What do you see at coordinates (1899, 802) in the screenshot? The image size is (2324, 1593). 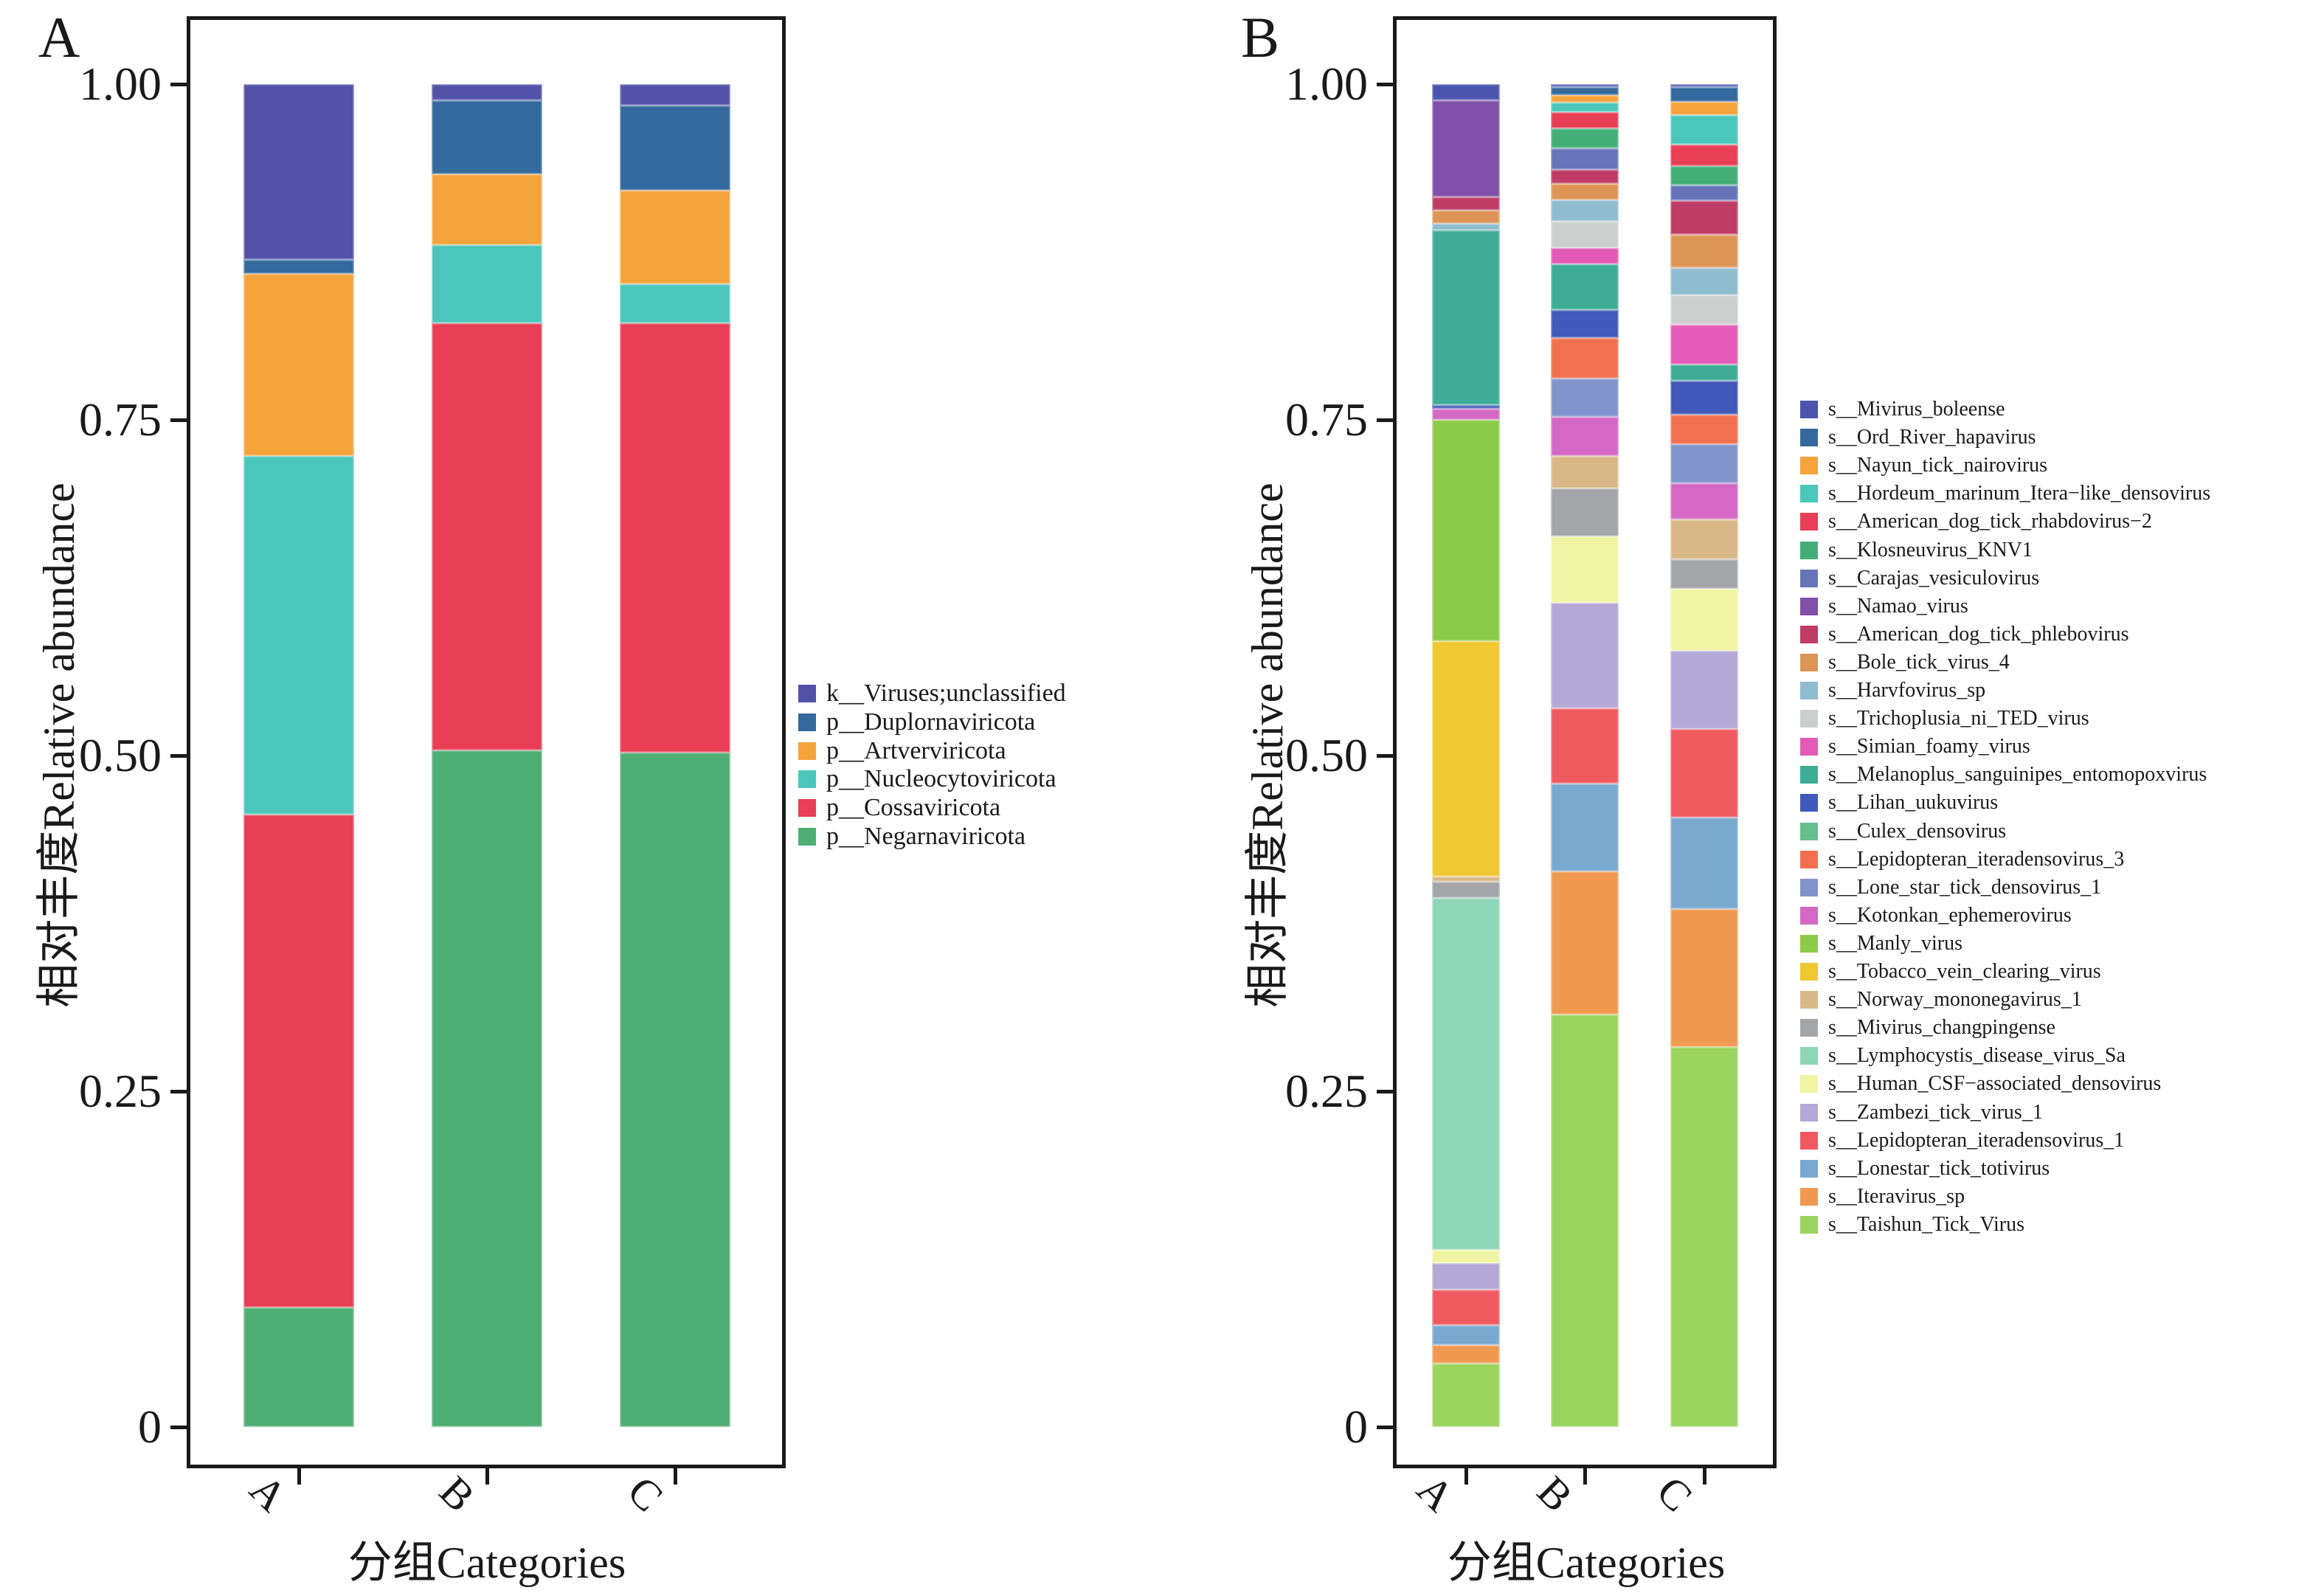 I see `panel-b-legend-item: s__Lihan_uukuvirus` at bounding box center [1899, 802].